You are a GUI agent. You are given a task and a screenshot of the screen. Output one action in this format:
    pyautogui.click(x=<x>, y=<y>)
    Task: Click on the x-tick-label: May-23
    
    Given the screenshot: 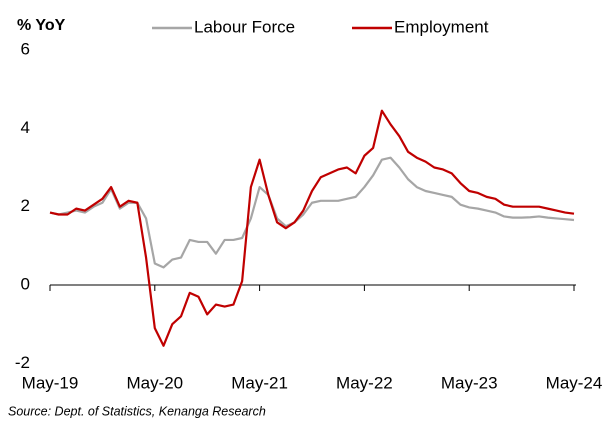 What is the action you would take?
    pyautogui.click(x=469, y=382)
    